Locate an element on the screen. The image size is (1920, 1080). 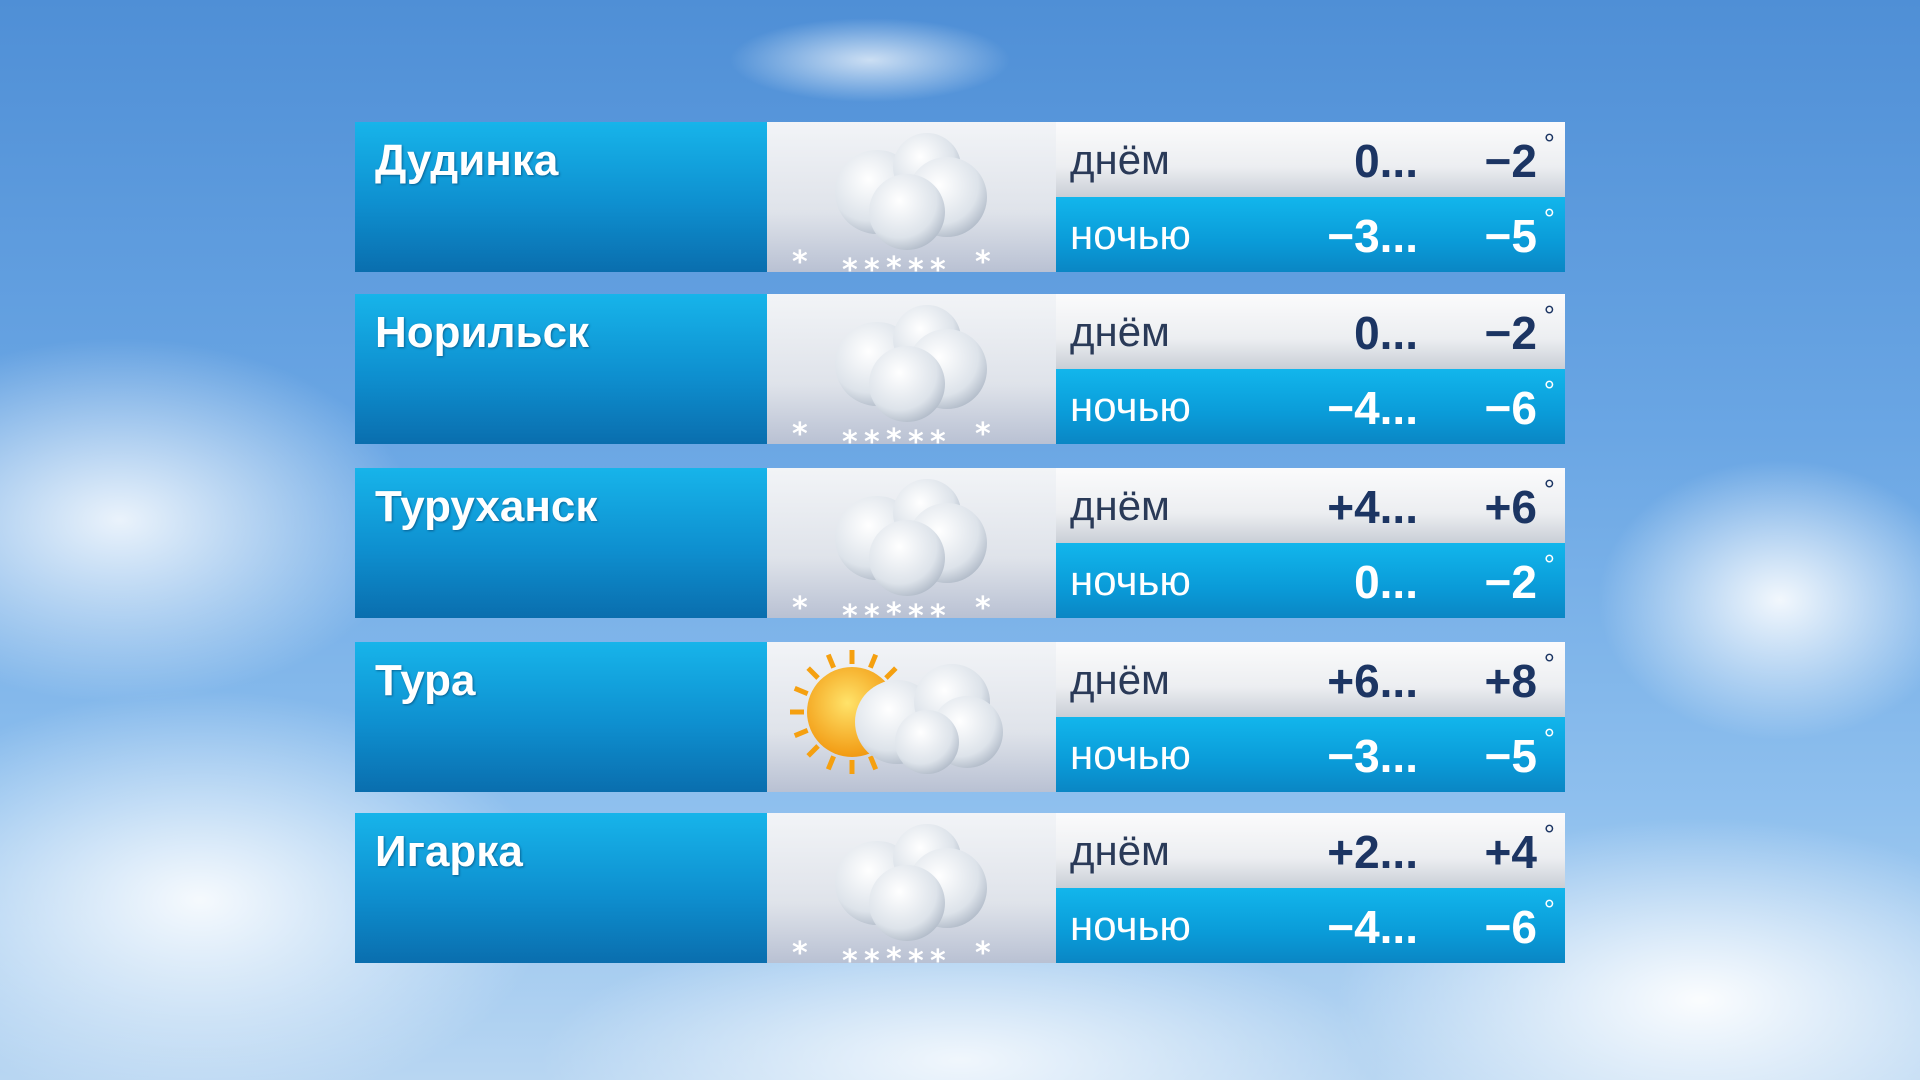
city-panel: Дудинка is located at coordinates (561, 197).